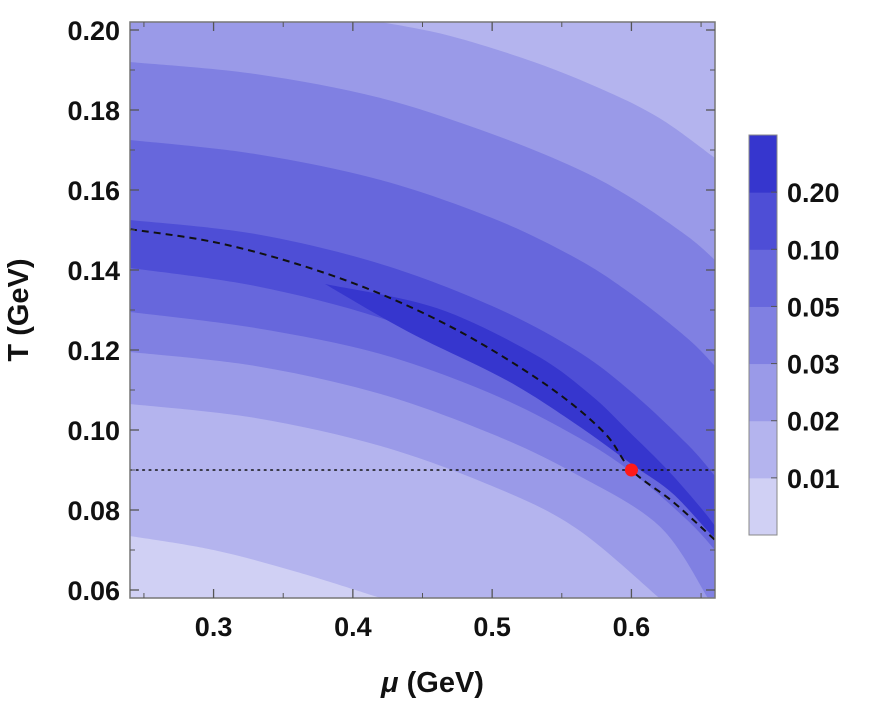 The height and width of the screenshot is (704, 872). Describe the element at coordinates (813, 422) in the screenshot. I see `colorbar-label: 0.02` at that location.